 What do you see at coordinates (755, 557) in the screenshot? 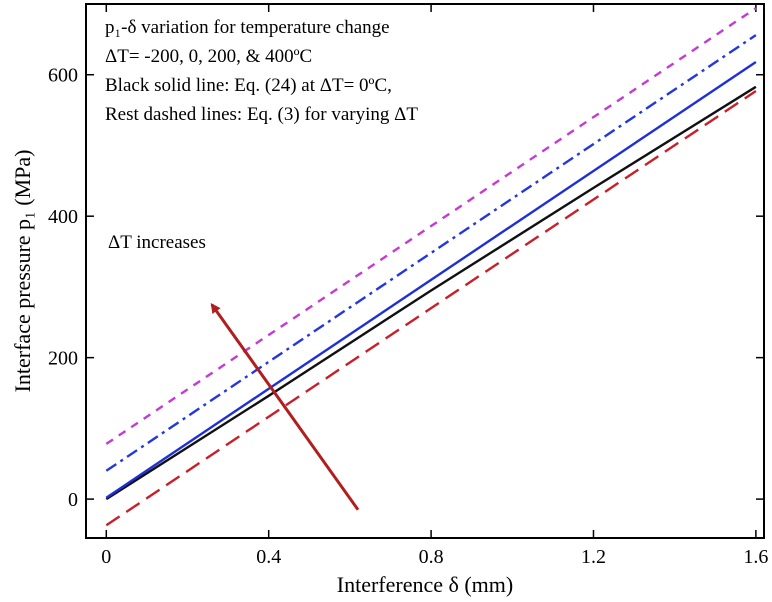
I see `x-tick-label: 1.6` at bounding box center [755, 557].